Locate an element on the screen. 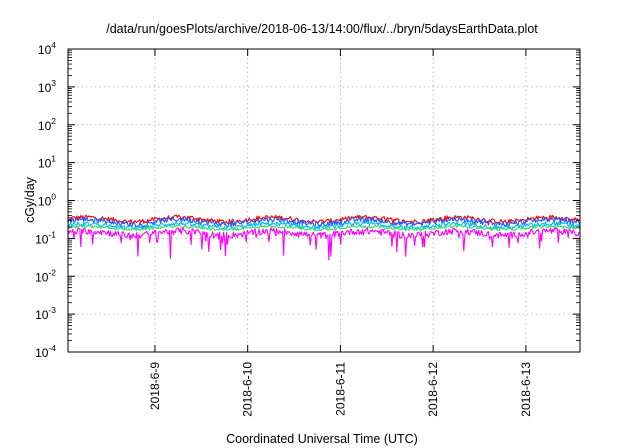  series-group is located at coordinates (324, 237).